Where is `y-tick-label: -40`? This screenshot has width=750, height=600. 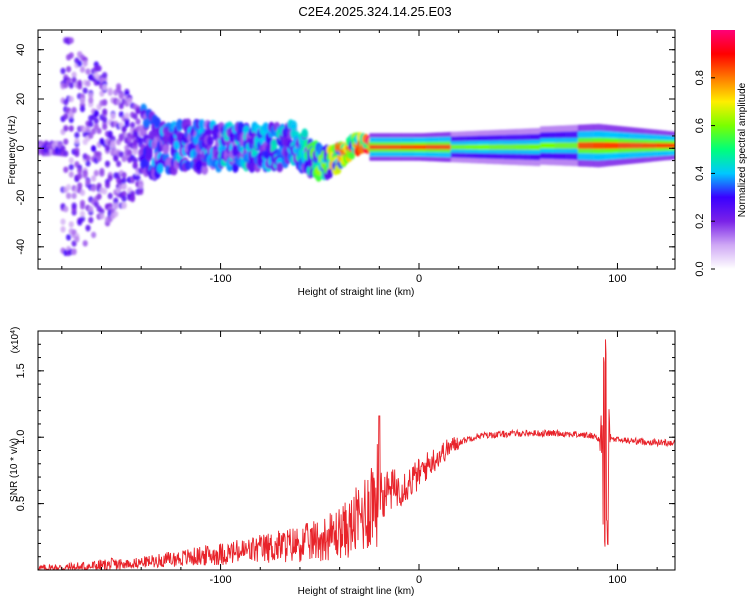
y-tick-label: -40 is located at coordinates (21, 247).